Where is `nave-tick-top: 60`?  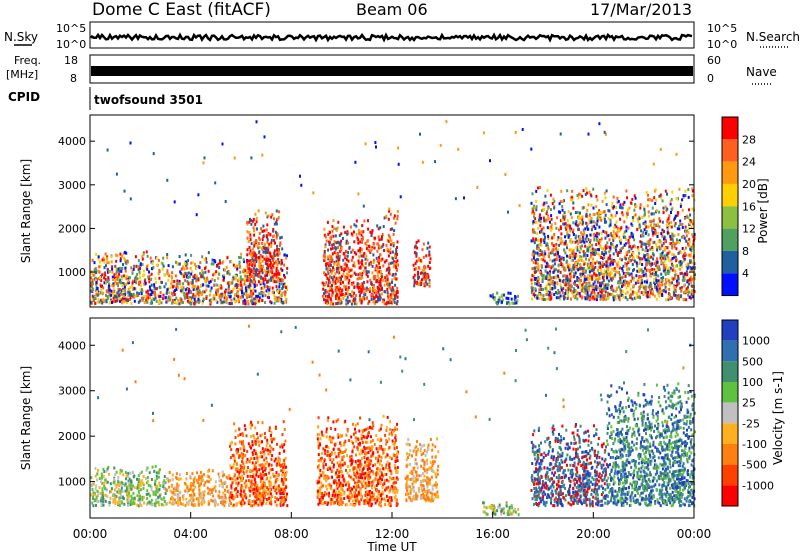
nave-tick-top: 60 is located at coordinates (714, 60).